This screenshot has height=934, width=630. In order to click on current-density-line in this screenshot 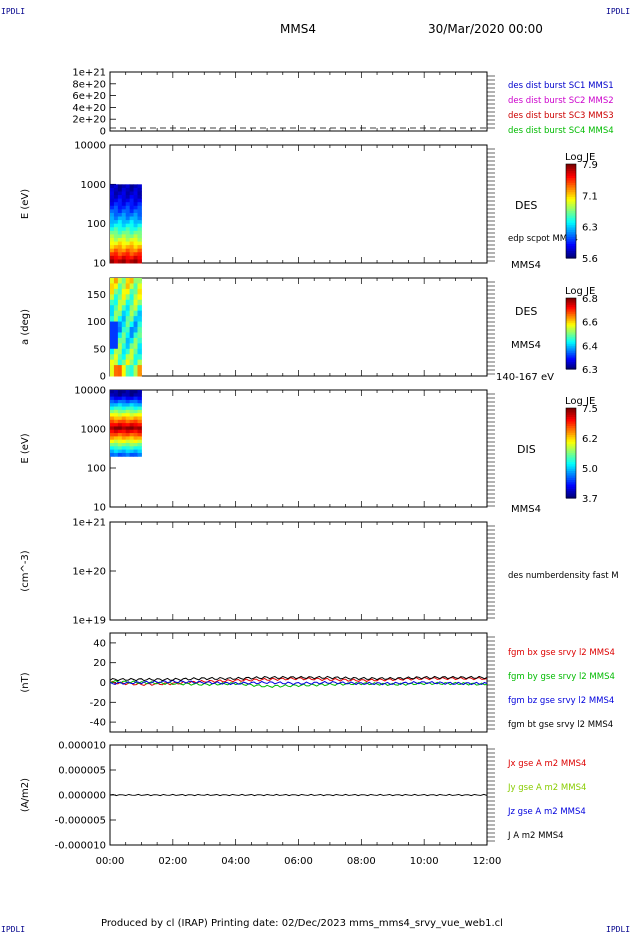, I will do `click(298, 795)`.